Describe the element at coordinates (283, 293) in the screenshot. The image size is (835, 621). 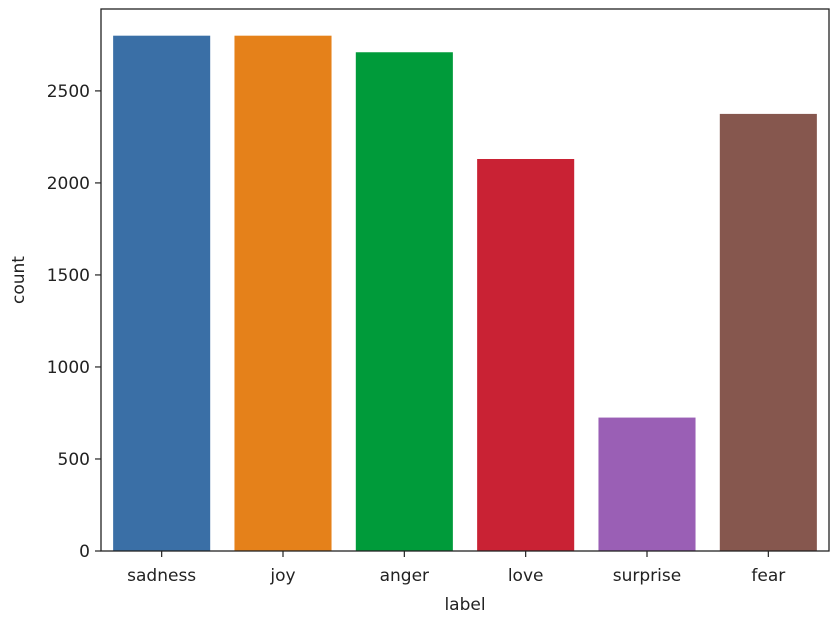
I see `bar-joy` at that location.